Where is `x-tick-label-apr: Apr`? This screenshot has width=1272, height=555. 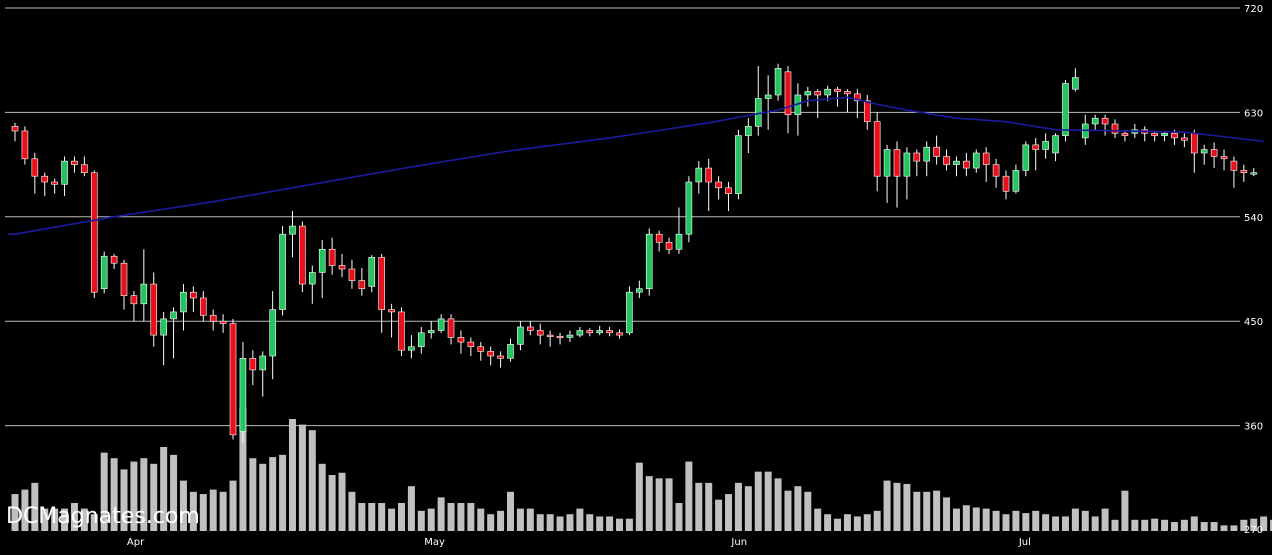
x-tick-label-apr: Apr is located at coordinates (136, 542).